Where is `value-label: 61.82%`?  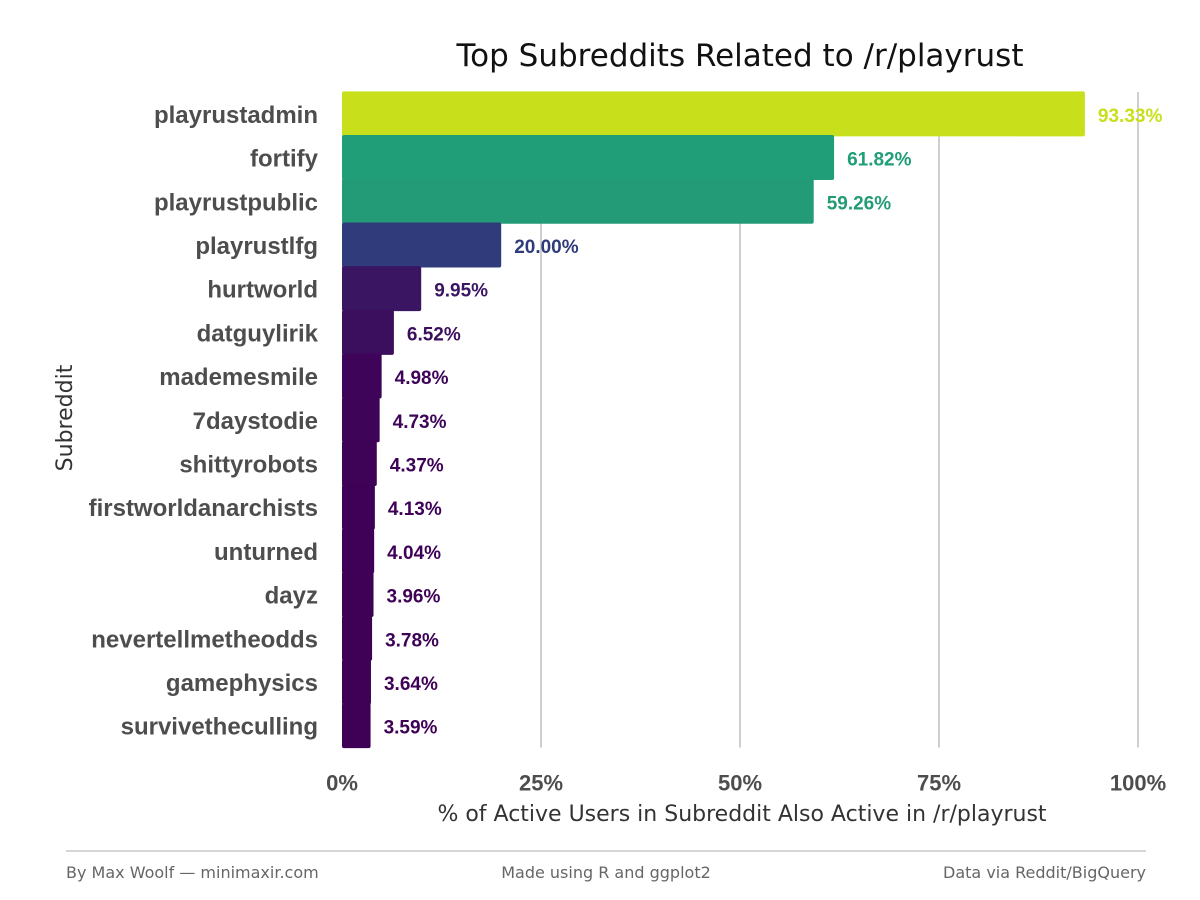
value-label: 61.82% is located at coordinates (879, 160).